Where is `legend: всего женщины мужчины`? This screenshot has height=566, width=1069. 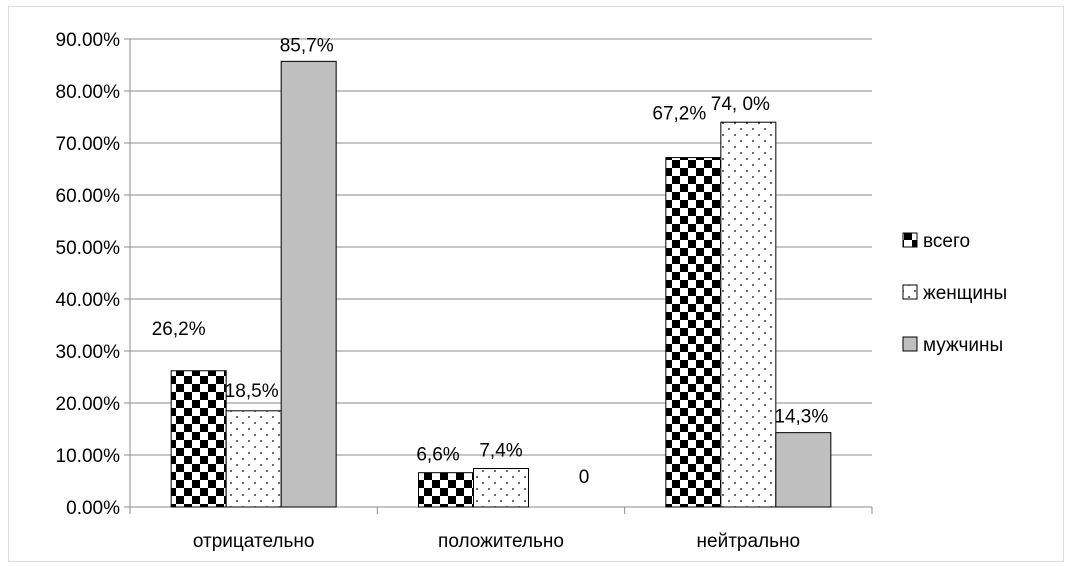
legend: всего женщины мужчины is located at coordinates (954, 293).